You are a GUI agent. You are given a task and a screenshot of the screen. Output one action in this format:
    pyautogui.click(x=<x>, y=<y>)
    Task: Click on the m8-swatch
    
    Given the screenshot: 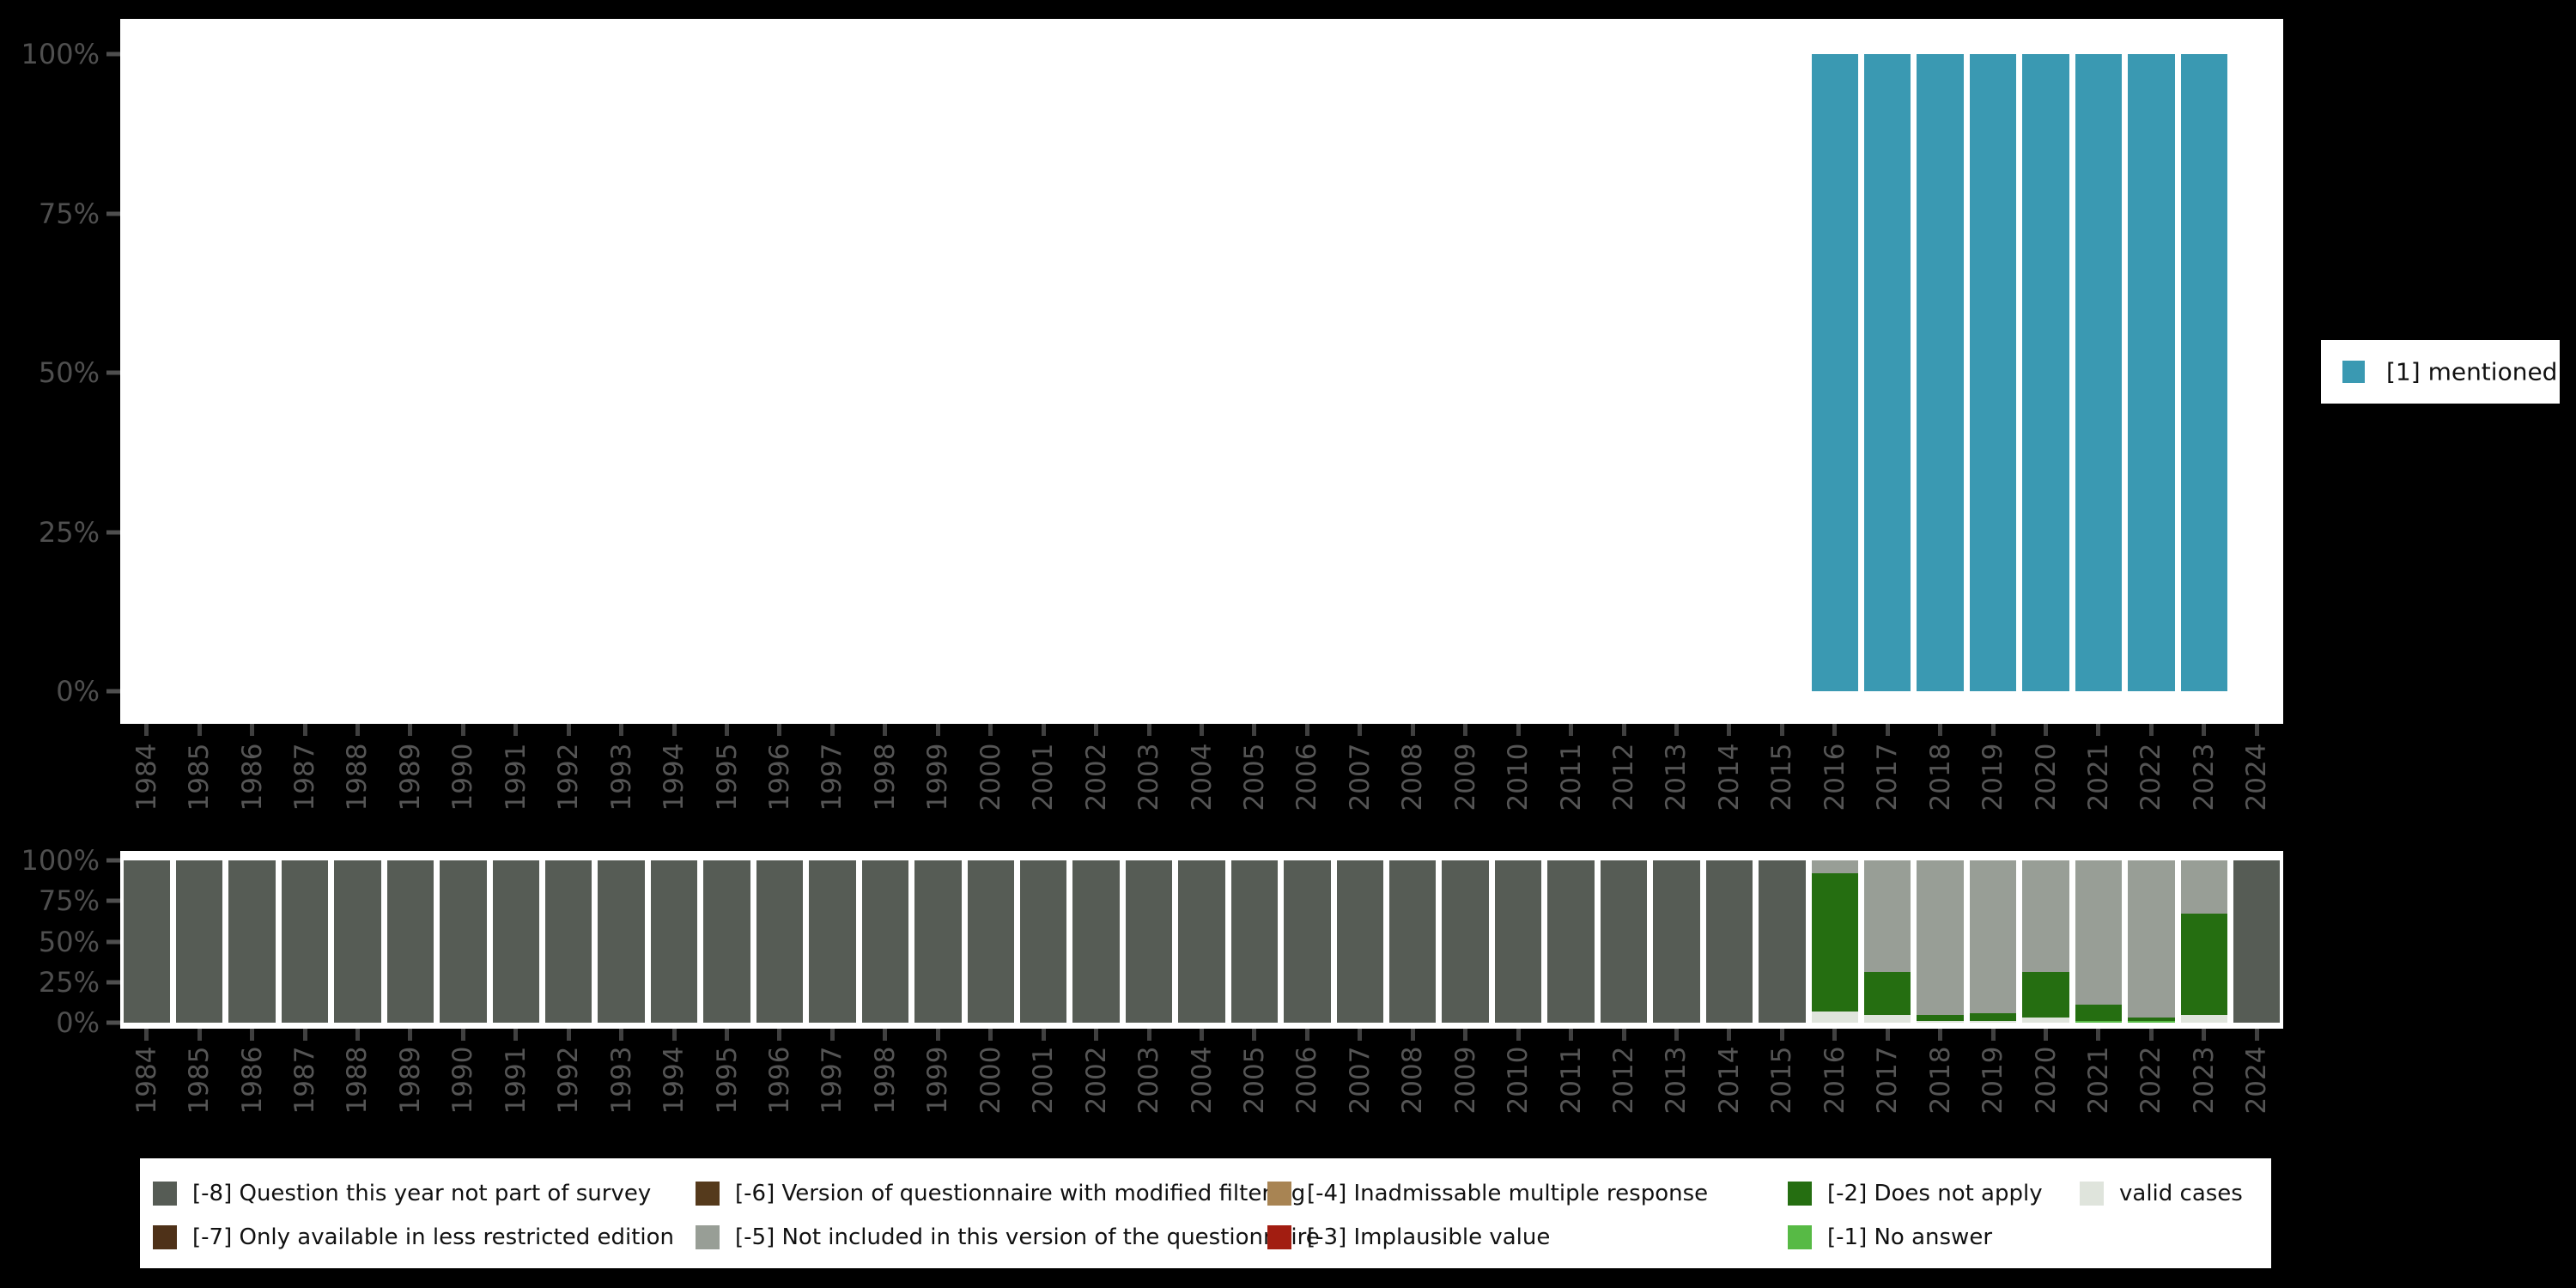 What is the action you would take?
    pyautogui.click(x=165, y=1194)
    